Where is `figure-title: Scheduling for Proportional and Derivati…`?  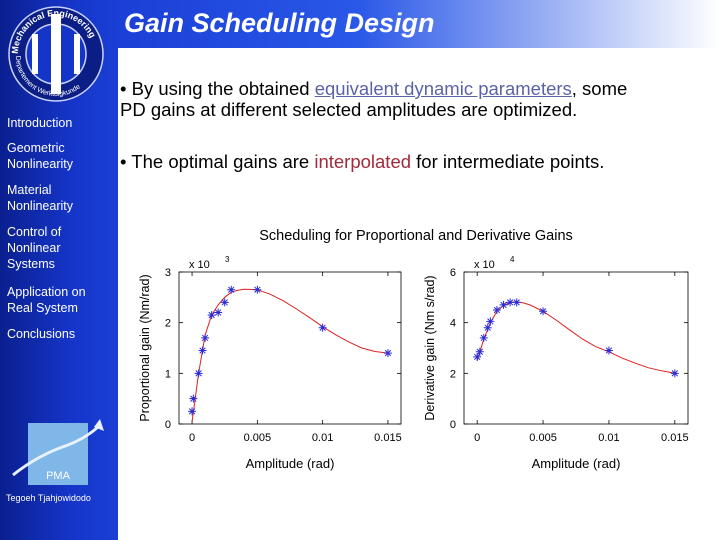 figure-title: Scheduling for Proportional and Derivati… is located at coordinates (416, 236).